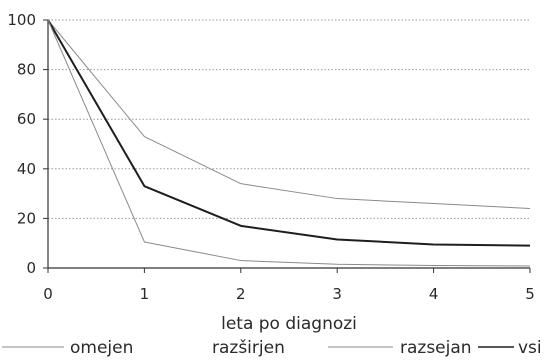 The height and width of the screenshot is (363, 546). I want to click on legend-label-razširjen: razširjen, so click(248, 348).